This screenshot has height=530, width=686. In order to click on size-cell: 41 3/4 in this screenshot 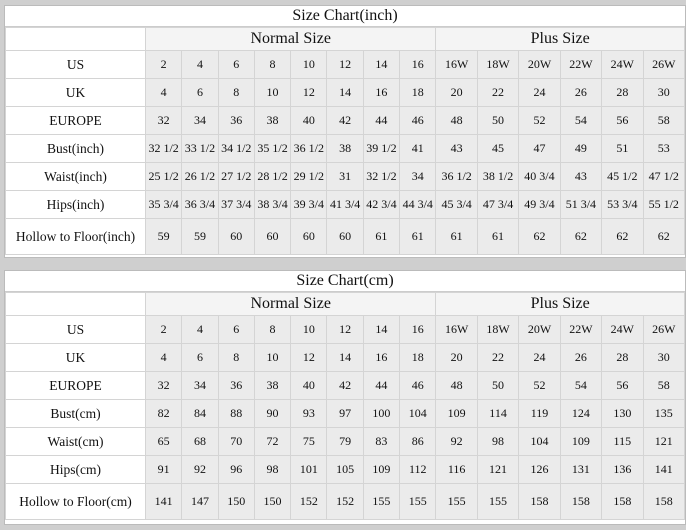, I will do `click(345, 204)`.